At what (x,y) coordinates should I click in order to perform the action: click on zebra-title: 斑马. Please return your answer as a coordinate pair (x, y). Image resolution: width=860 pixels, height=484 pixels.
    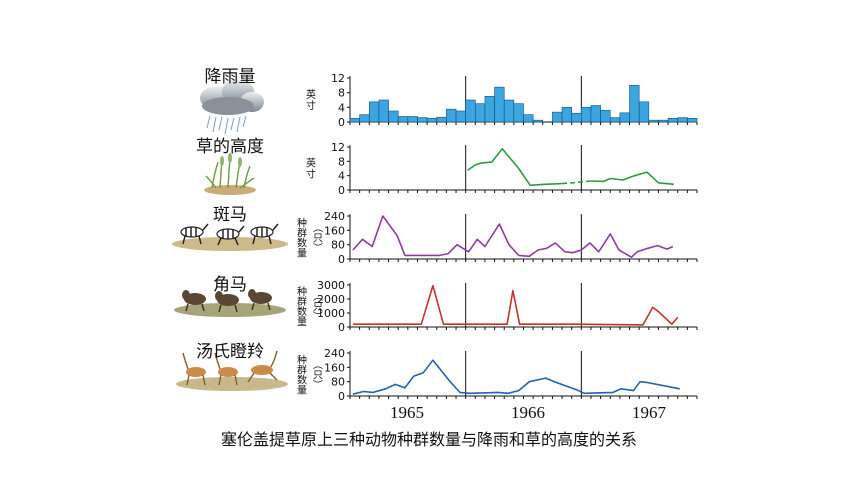
    Looking at the image, I should click on (230, 215).